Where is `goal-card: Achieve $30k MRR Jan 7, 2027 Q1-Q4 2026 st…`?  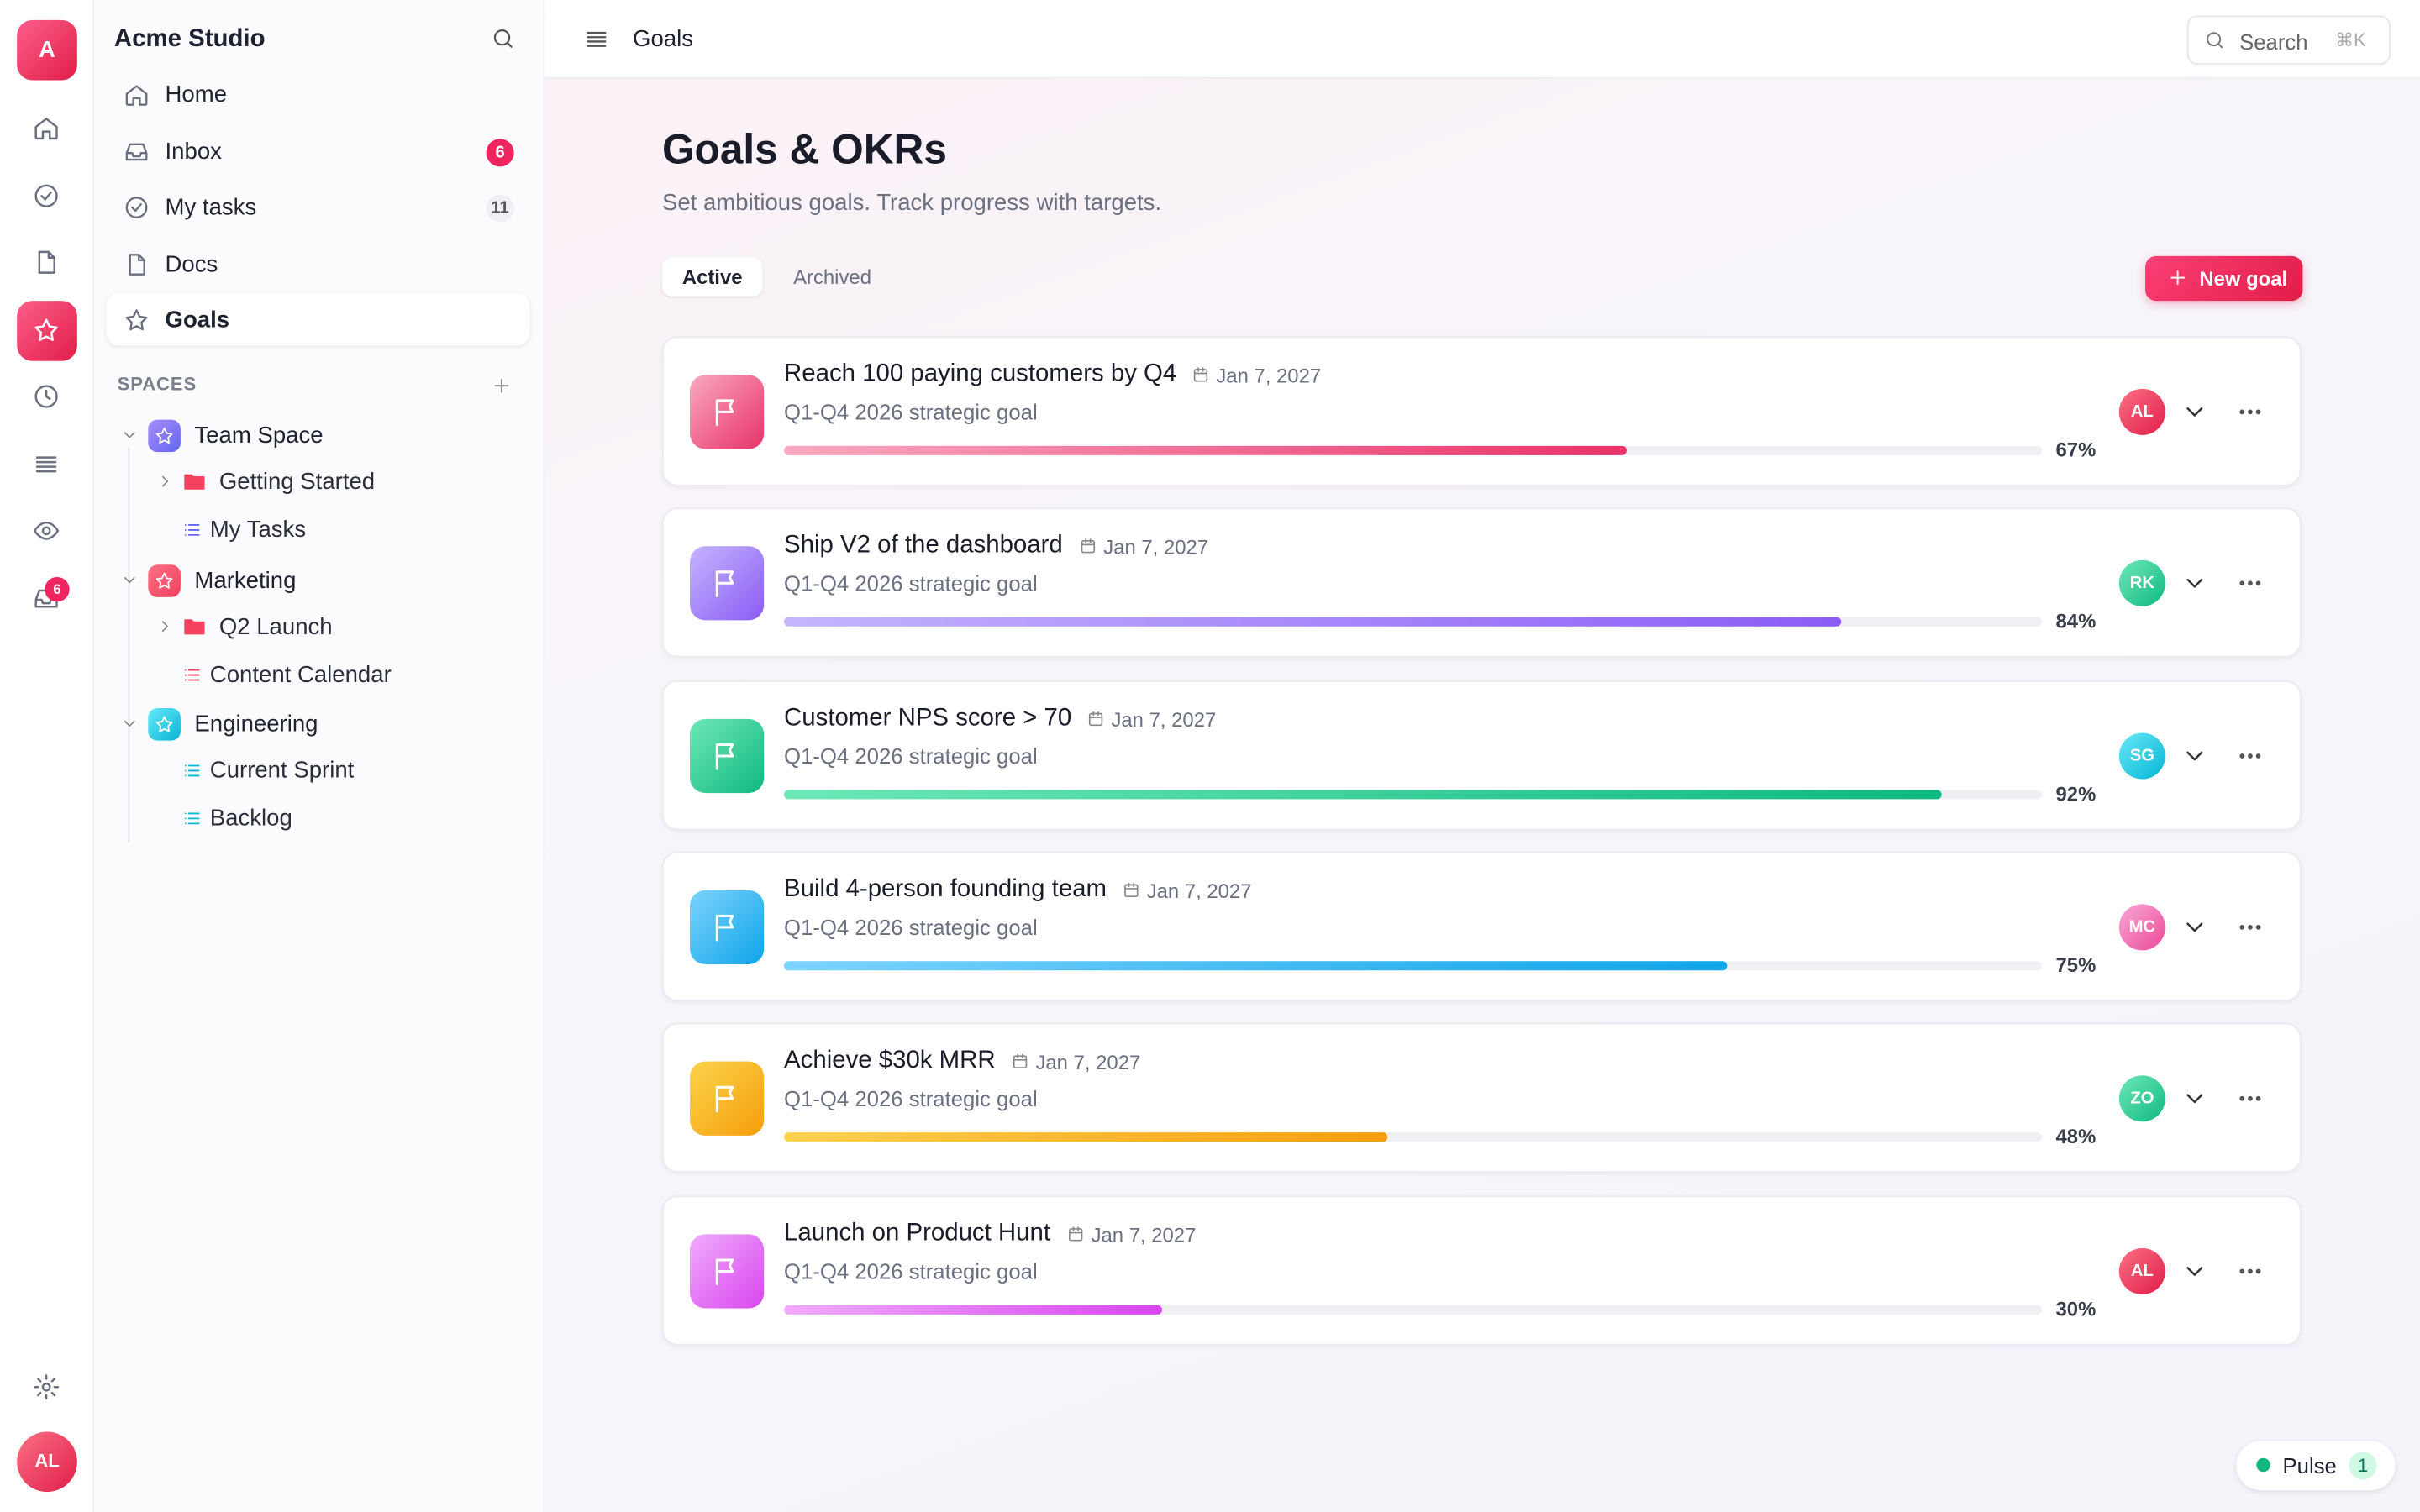 goal-card: Achieve $30k MRR Jan 7, 2027 Q1-Q4 2026 st… is located at coordinates (1481, 1098).